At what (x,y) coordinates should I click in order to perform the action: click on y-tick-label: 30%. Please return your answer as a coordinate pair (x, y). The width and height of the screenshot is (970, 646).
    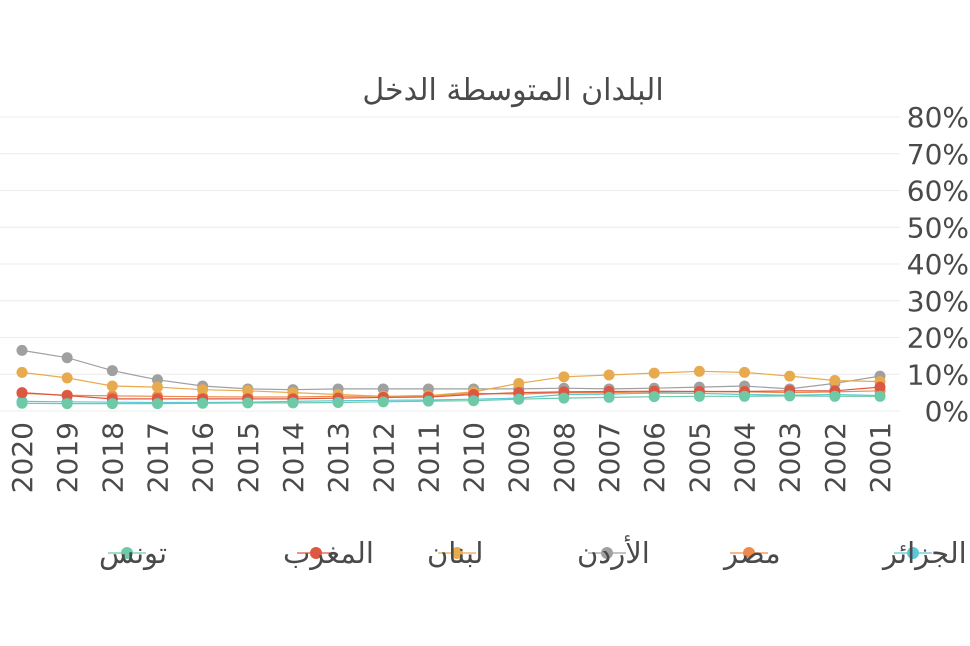
    Looking at the image, I should click on (938, 301).